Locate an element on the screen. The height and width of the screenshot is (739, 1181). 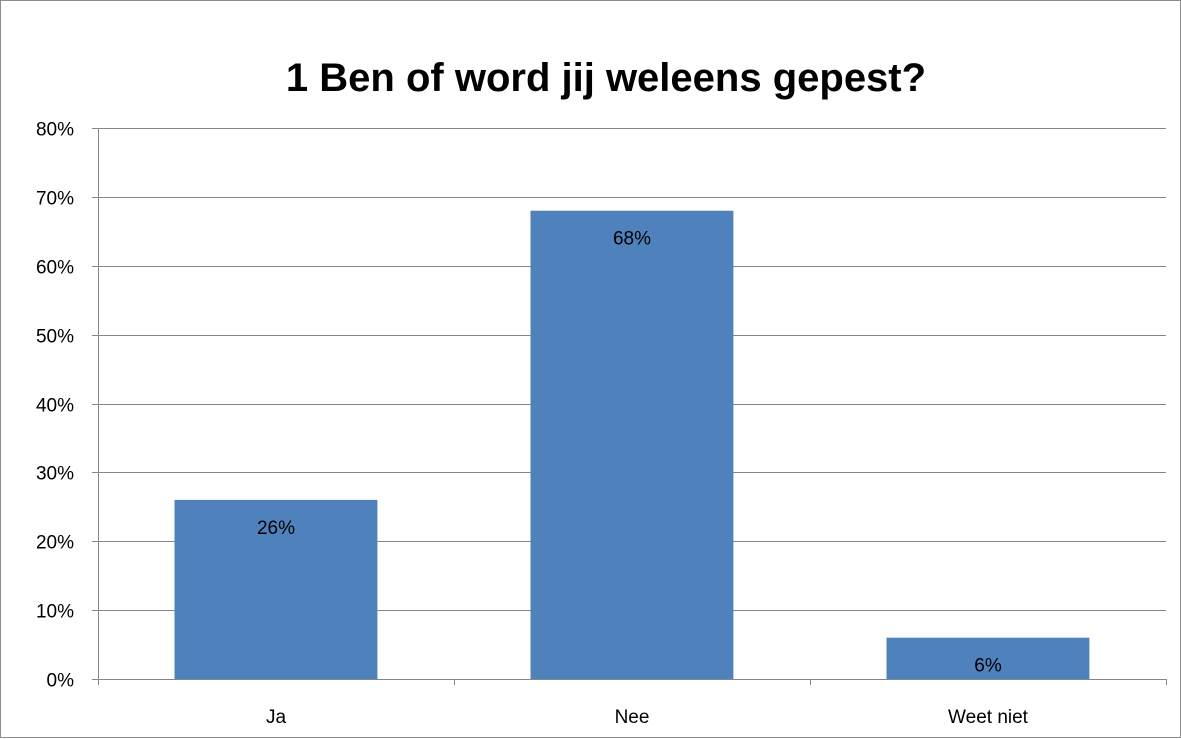
x-axis-tick-labels: Ja Nee Weet niet is located at coordinates (647, 717).